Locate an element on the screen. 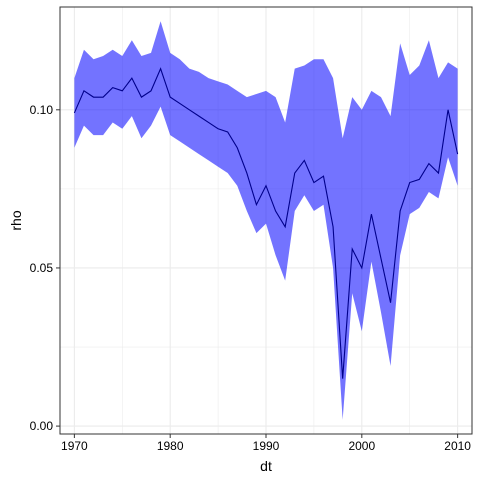 This screenshot has width=480, height=480. x-tick-label: 2000 is located at coordinates (361, 446).